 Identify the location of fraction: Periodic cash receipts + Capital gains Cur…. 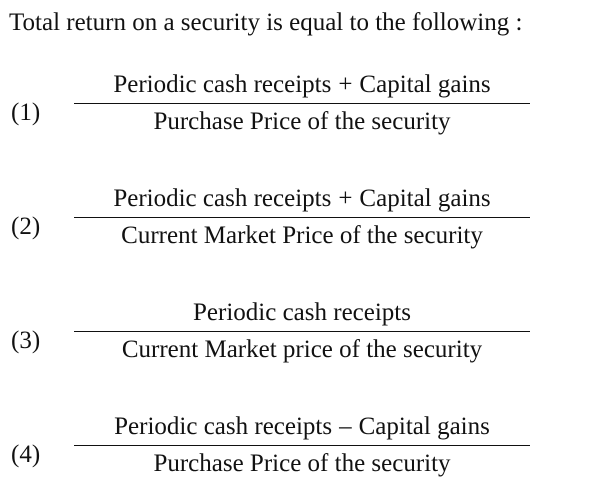
(302, 217).